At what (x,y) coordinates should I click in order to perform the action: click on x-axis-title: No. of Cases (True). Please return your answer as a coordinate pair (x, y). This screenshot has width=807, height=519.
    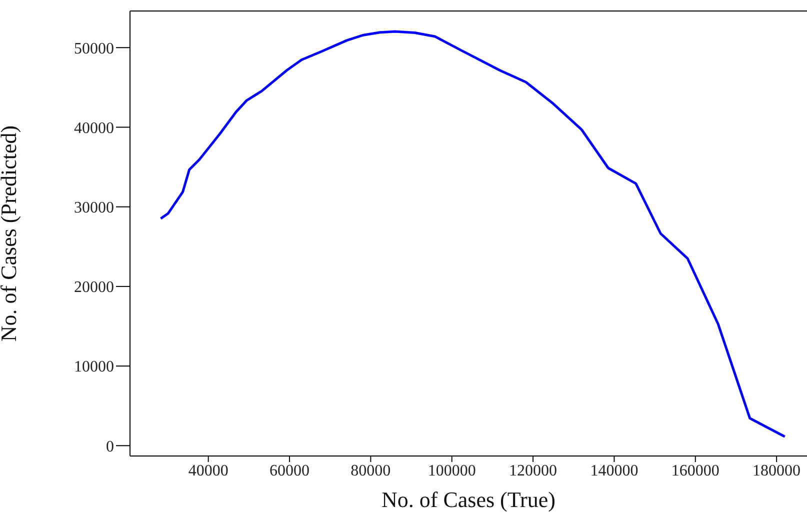
    Looking at the image, I should click on (469, 499).